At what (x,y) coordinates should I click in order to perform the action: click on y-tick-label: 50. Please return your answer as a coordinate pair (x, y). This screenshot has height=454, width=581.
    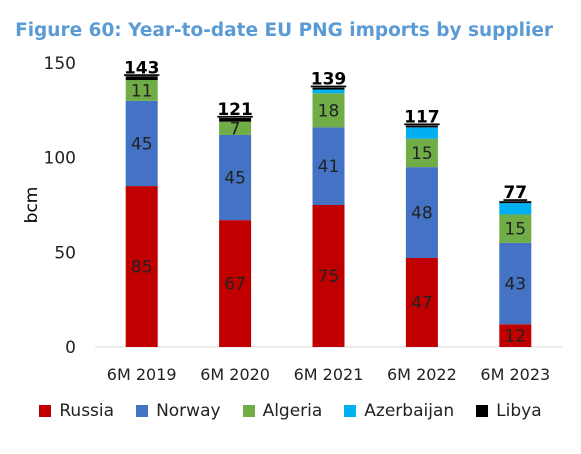
    Looking at the image, I should click on (65, 253).